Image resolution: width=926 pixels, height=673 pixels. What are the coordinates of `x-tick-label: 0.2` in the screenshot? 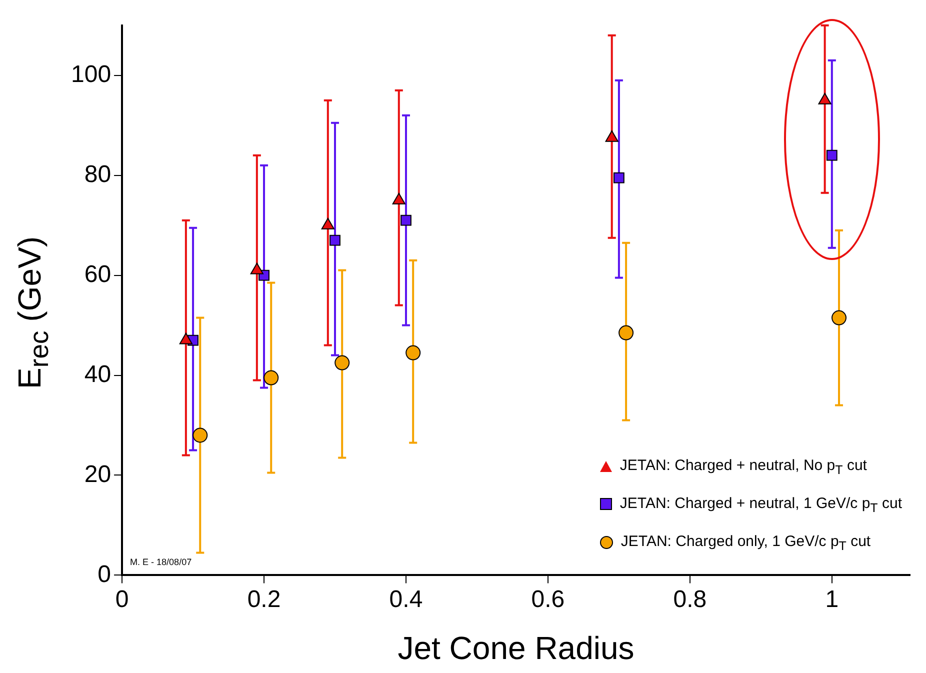 It's located at (264, 600).